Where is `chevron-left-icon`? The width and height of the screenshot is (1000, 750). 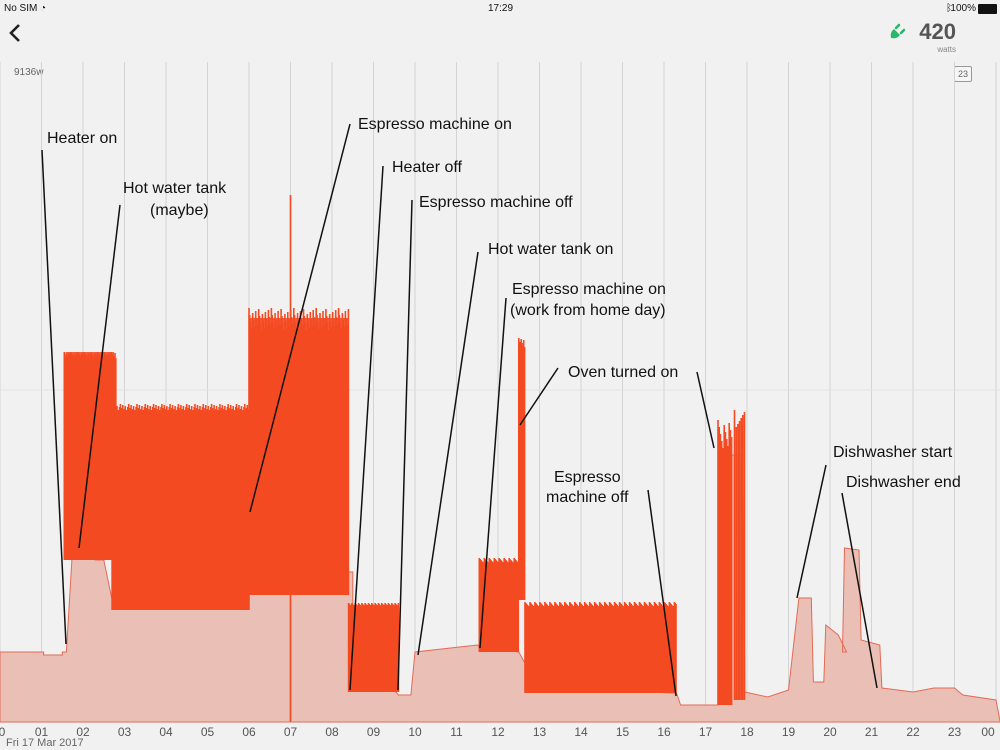
chevron-left-icon is located at coordinates (16, 36).